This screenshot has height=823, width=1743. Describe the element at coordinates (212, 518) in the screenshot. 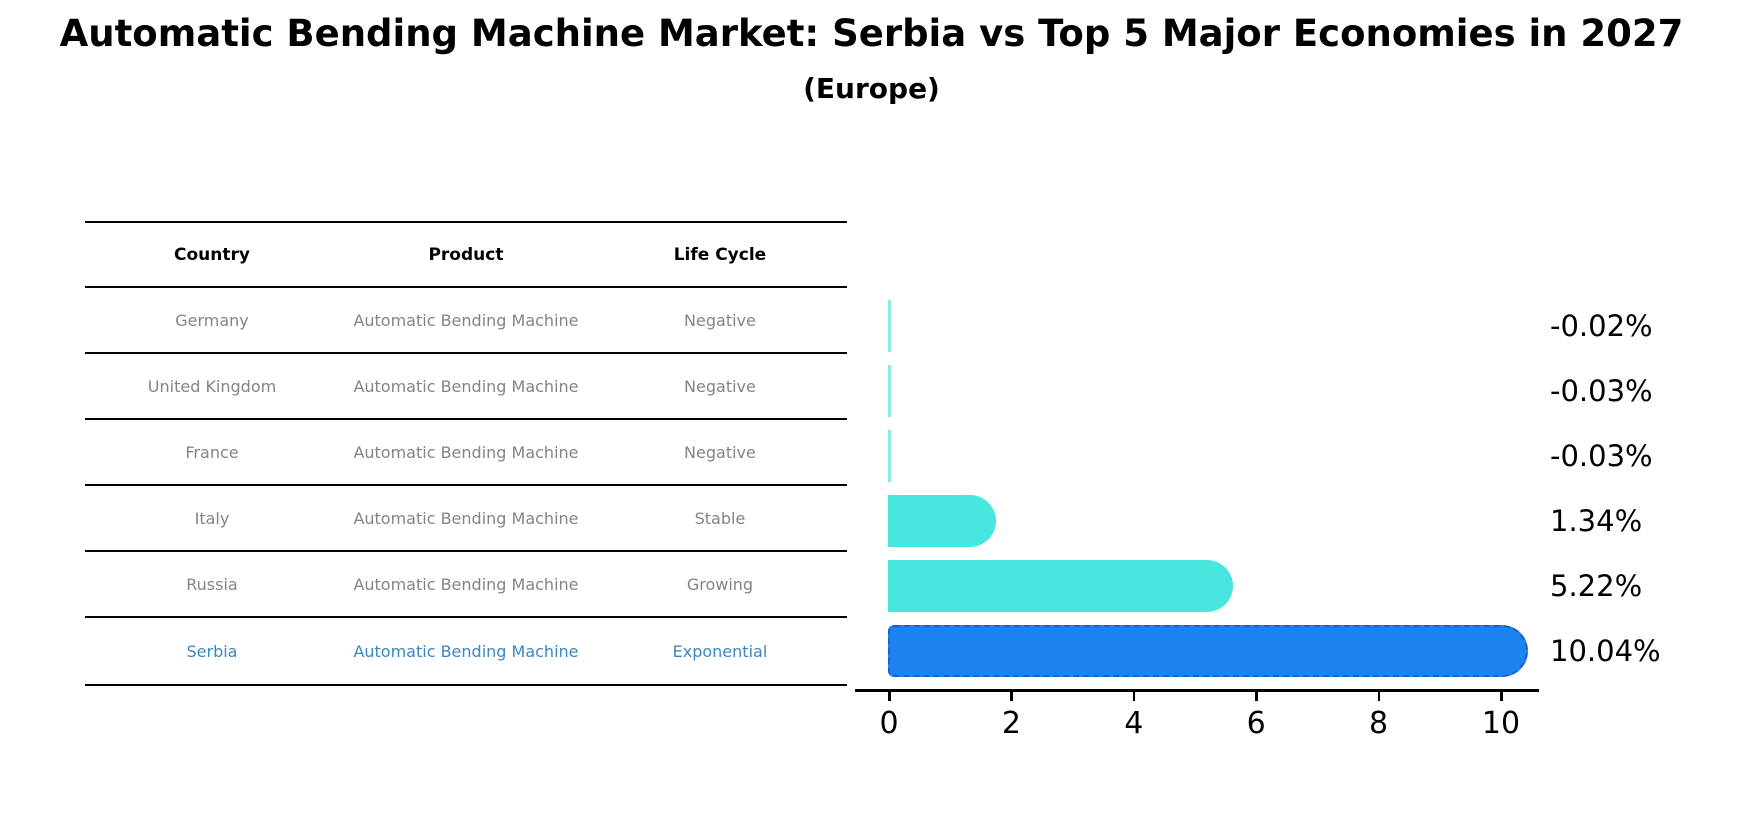

I see `cell-country: Italy` at that location.